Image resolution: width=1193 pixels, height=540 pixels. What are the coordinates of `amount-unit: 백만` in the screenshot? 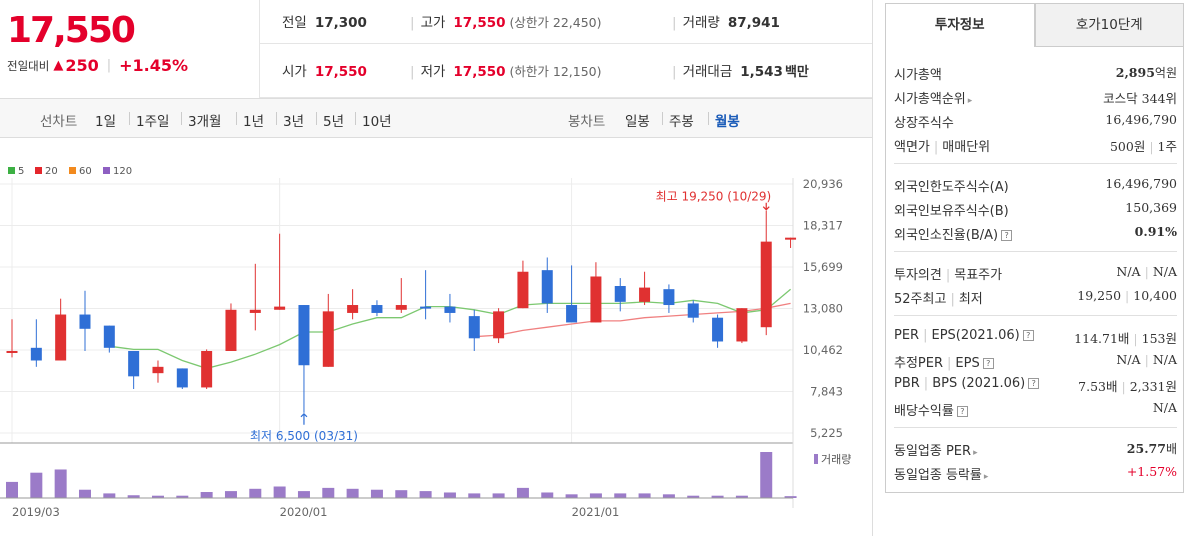 It's located at (796, 72).